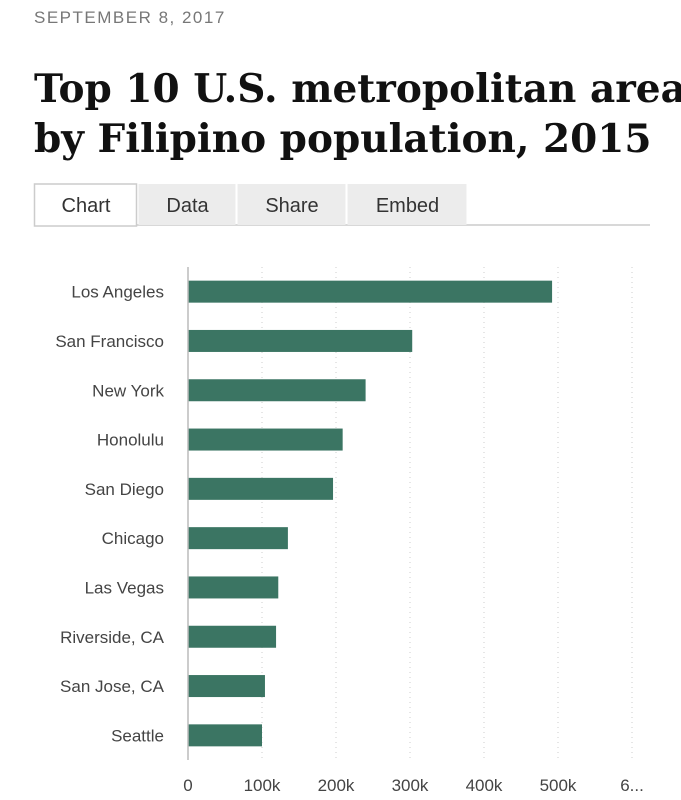 The height and width of the screenshot is (800, 681). Describe the element at coordinates (137, 735) in the screenshot. I see `category-label: Seattle` at that location.